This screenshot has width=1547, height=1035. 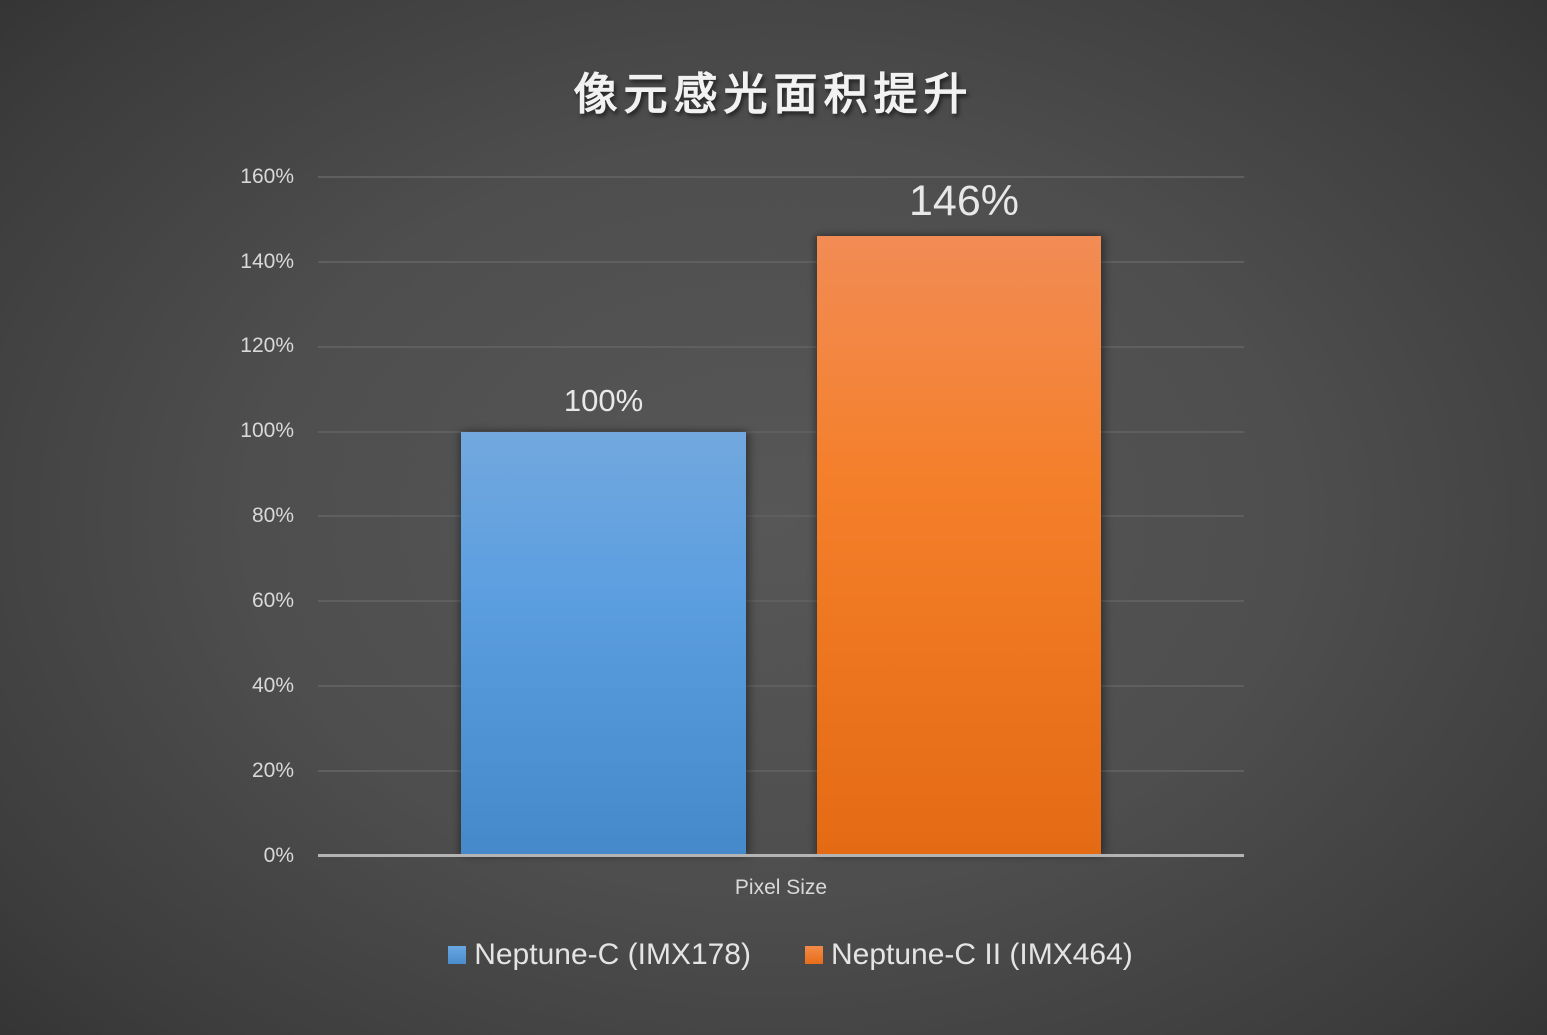 I want to click on y-tick-label: 160%, so click(x=267, y=176).